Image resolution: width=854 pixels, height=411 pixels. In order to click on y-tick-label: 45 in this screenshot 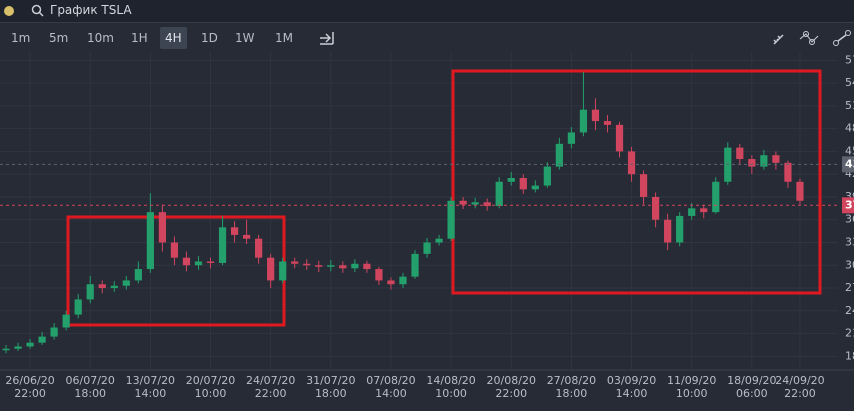, I will do `click(849, 150)`.